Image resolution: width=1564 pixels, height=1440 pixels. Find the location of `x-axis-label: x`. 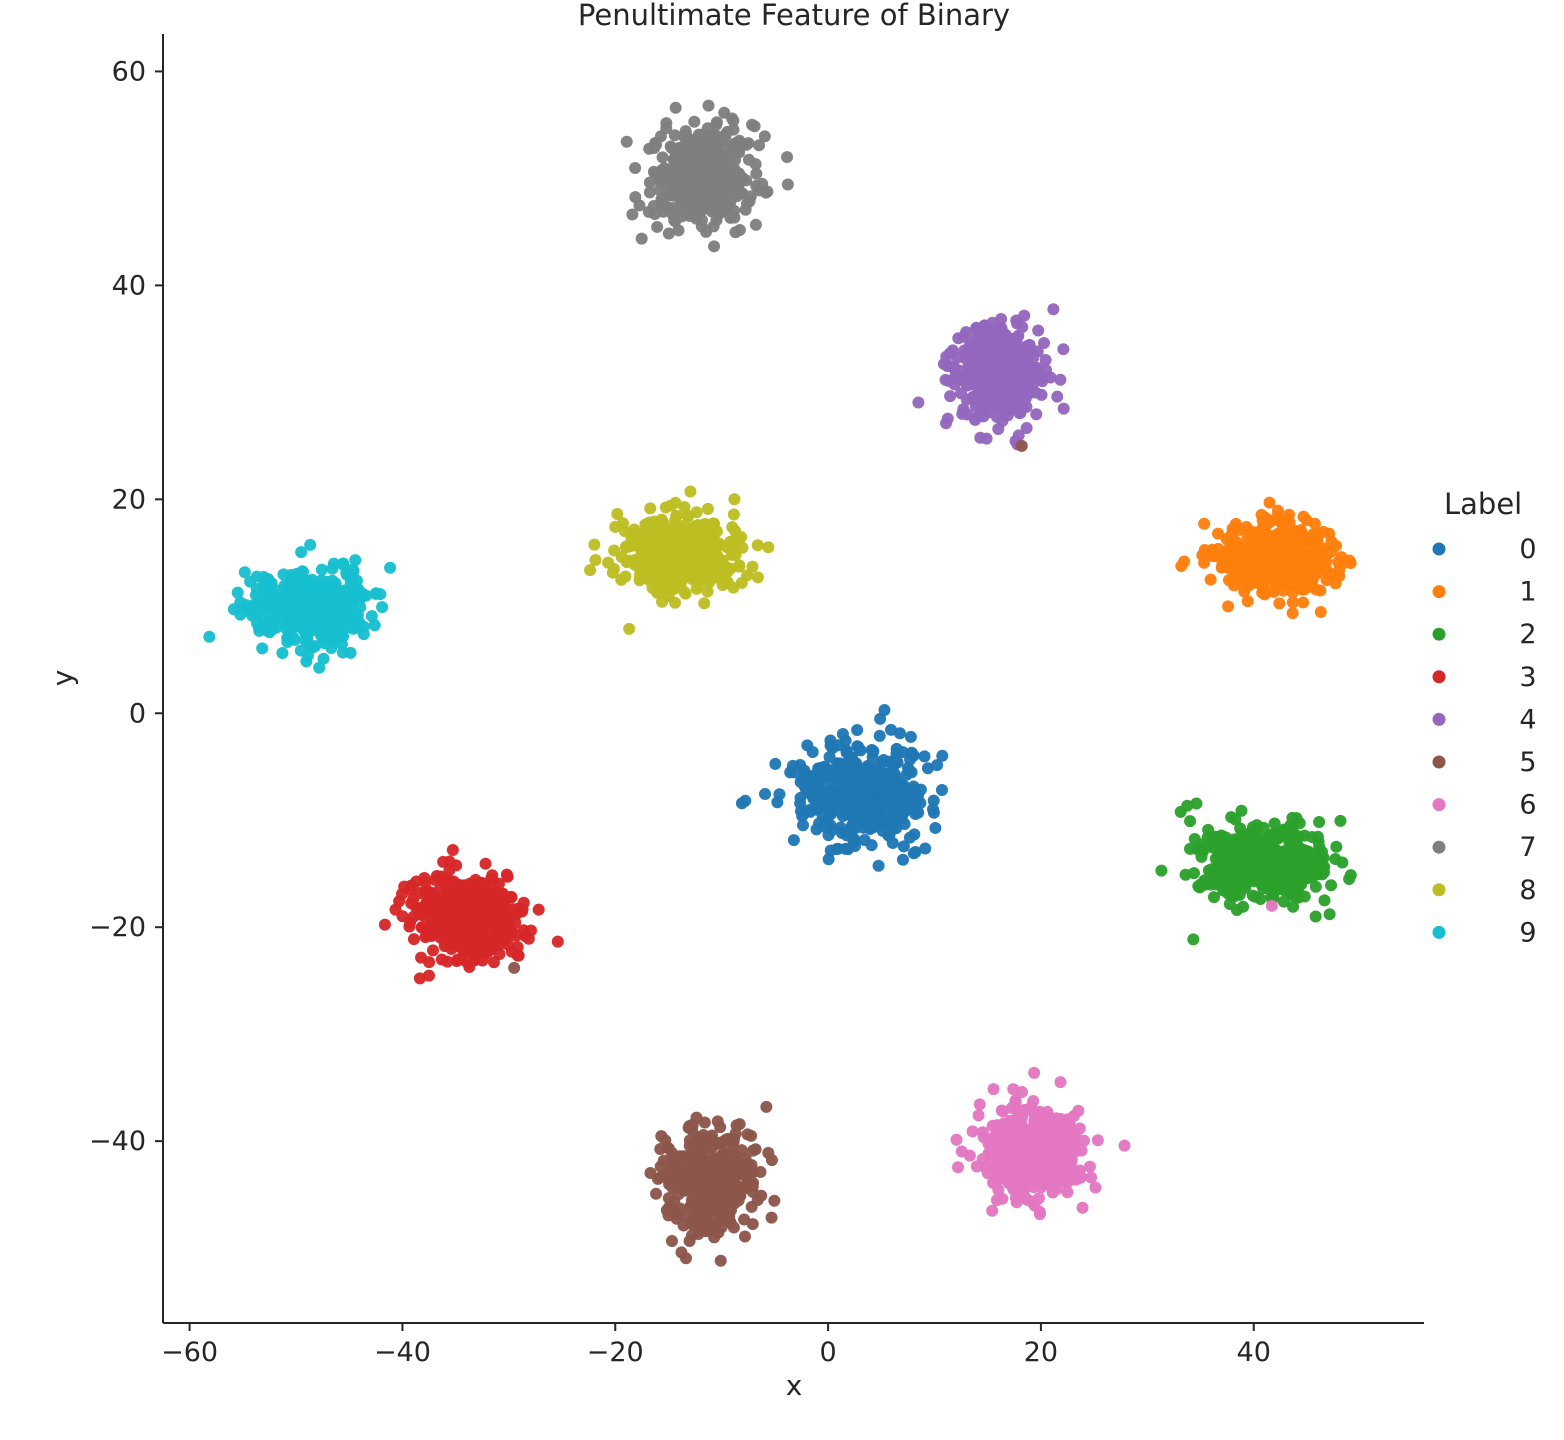

x-axis-label: x is located at coordinates (794, 1385).